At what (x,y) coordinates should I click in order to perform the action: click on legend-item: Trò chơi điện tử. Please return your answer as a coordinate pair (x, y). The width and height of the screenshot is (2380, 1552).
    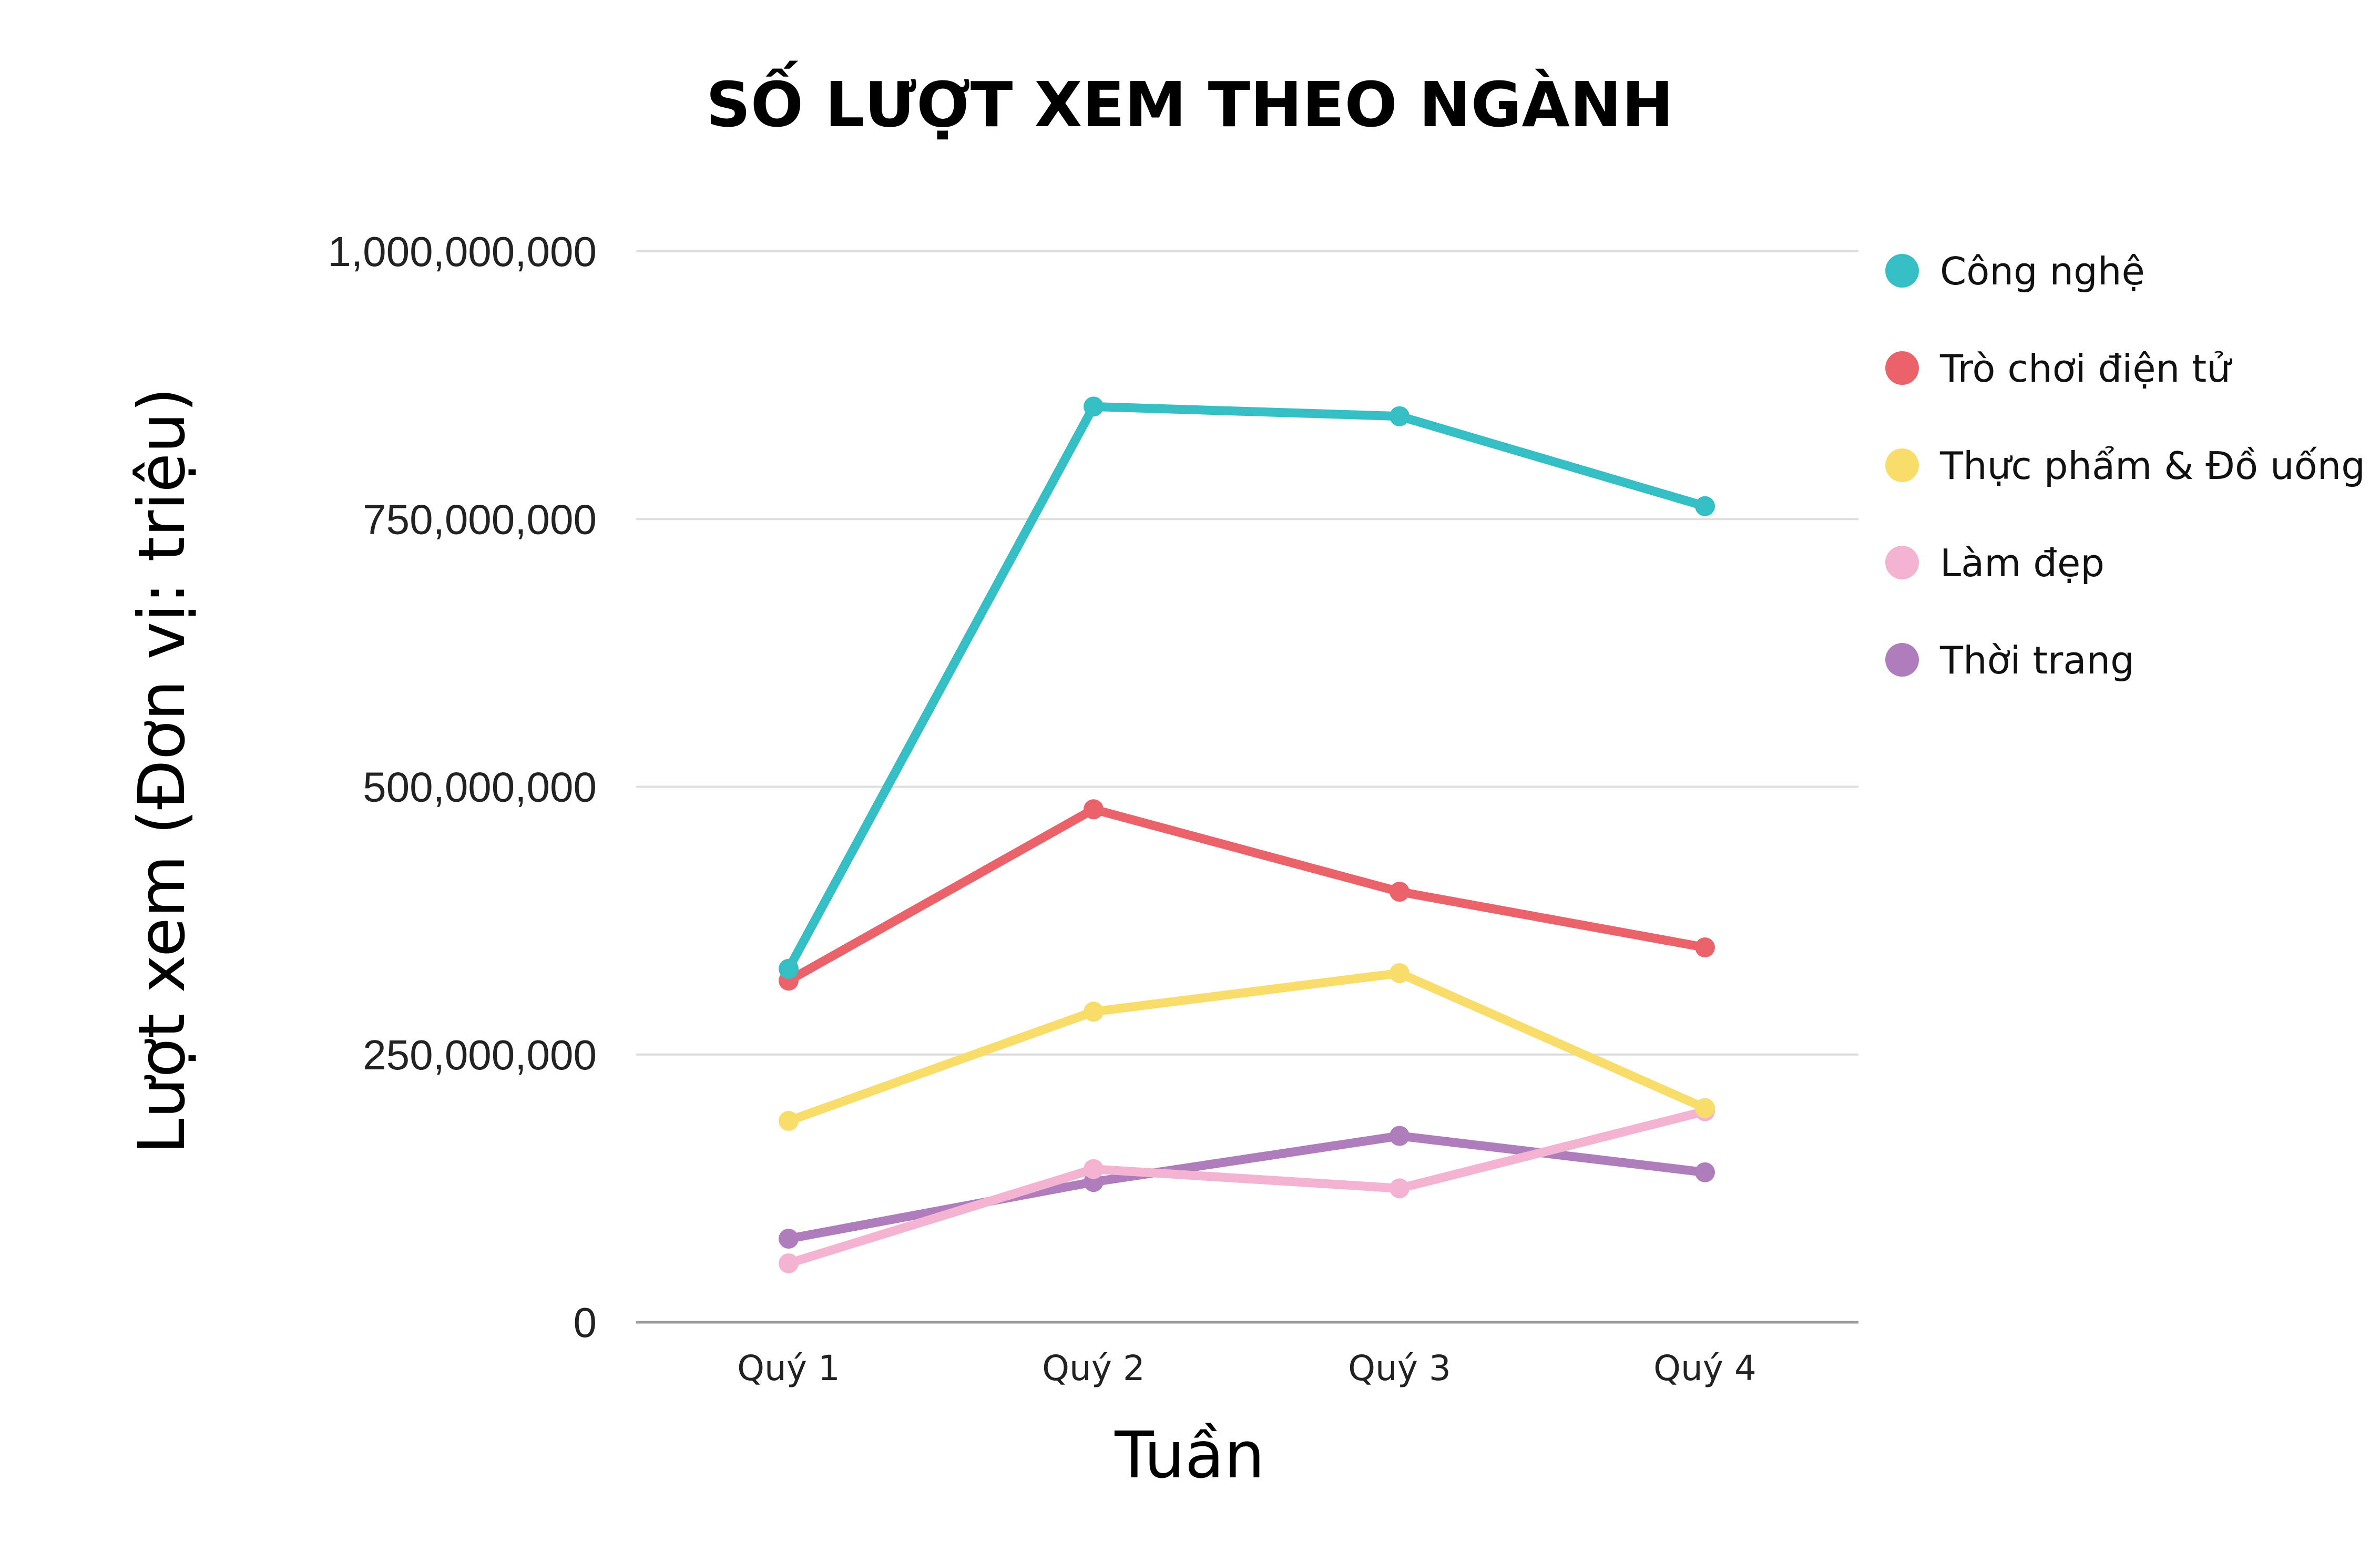
    Looking at the image, I should click on (2058, 368).